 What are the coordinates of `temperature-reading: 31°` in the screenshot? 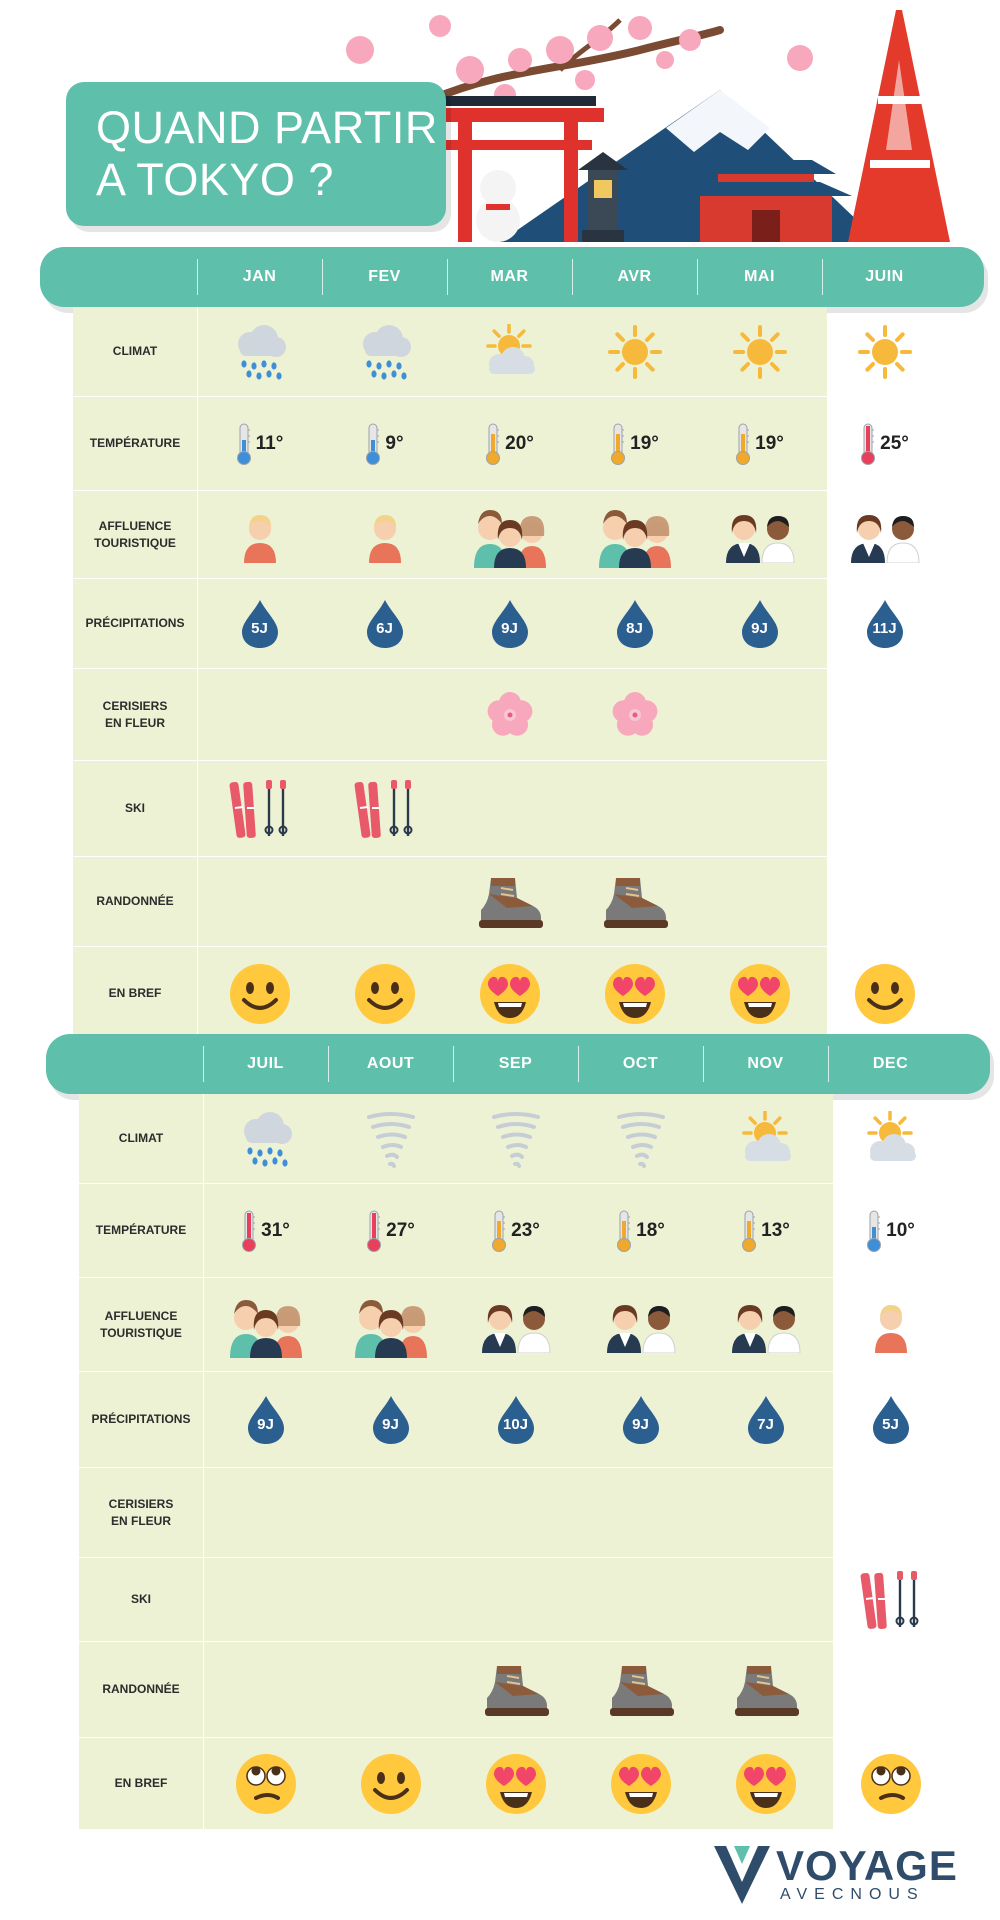 It's located at (265, 1231).